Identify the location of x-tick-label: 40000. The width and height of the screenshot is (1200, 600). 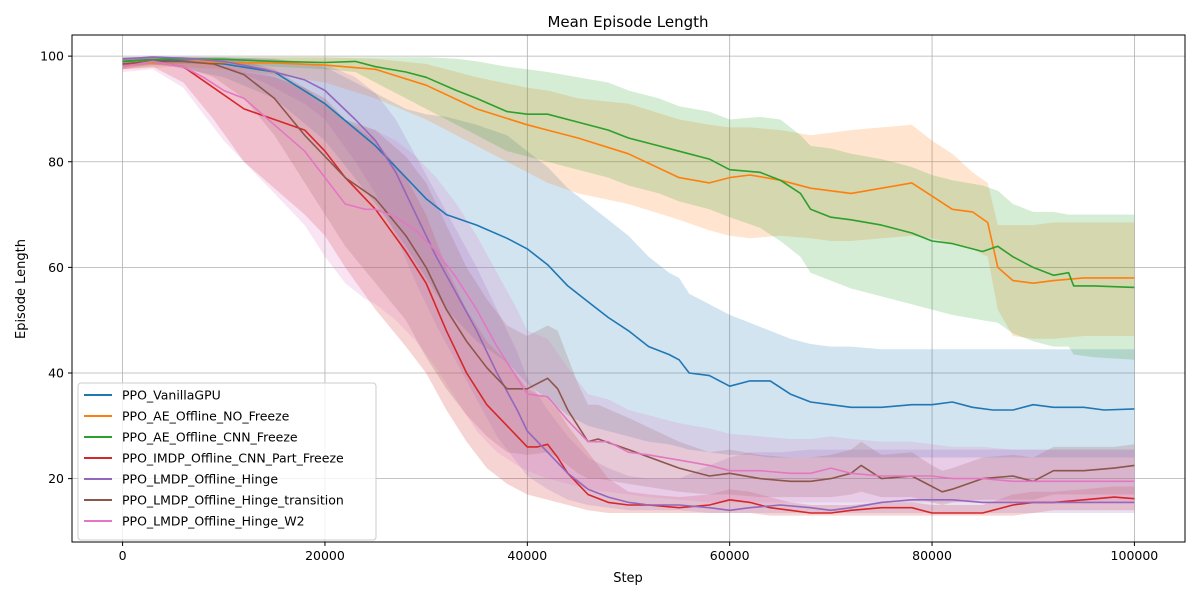
(527, 555).